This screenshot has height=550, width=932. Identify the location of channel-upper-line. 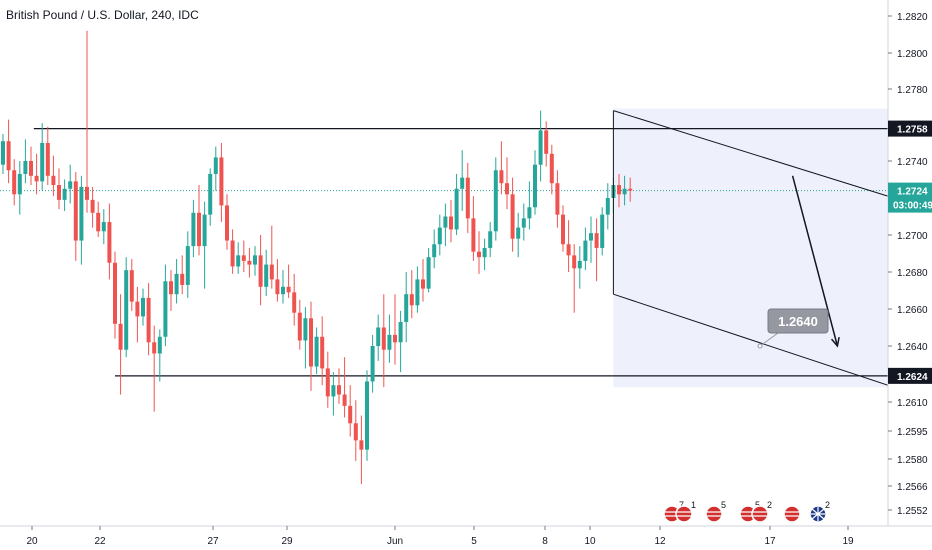
(750, 153).